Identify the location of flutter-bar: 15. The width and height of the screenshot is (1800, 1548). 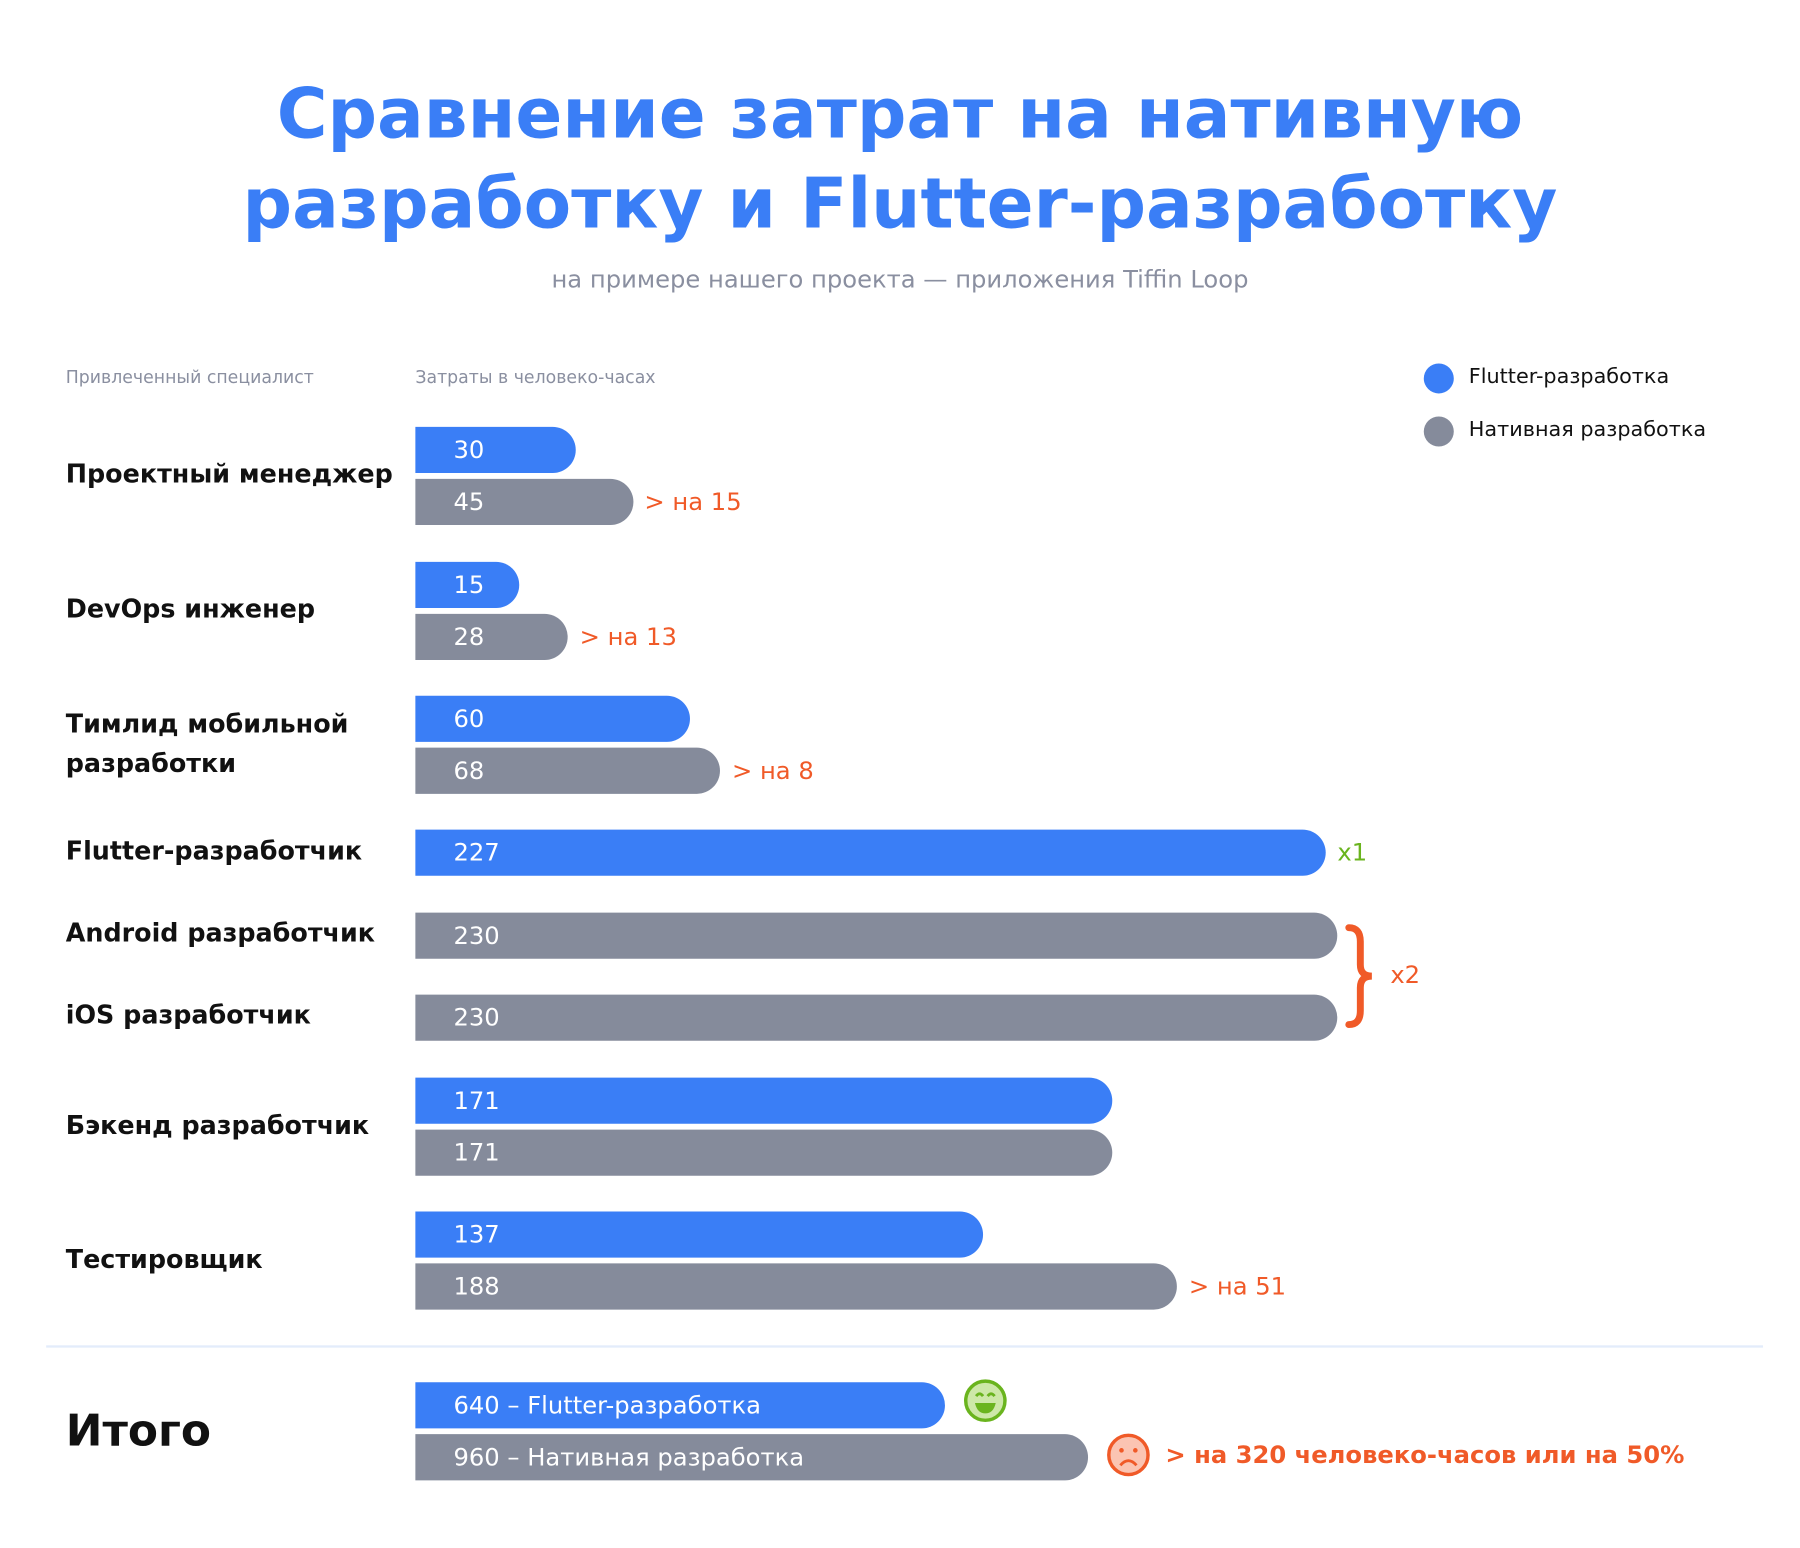
(467, 585).